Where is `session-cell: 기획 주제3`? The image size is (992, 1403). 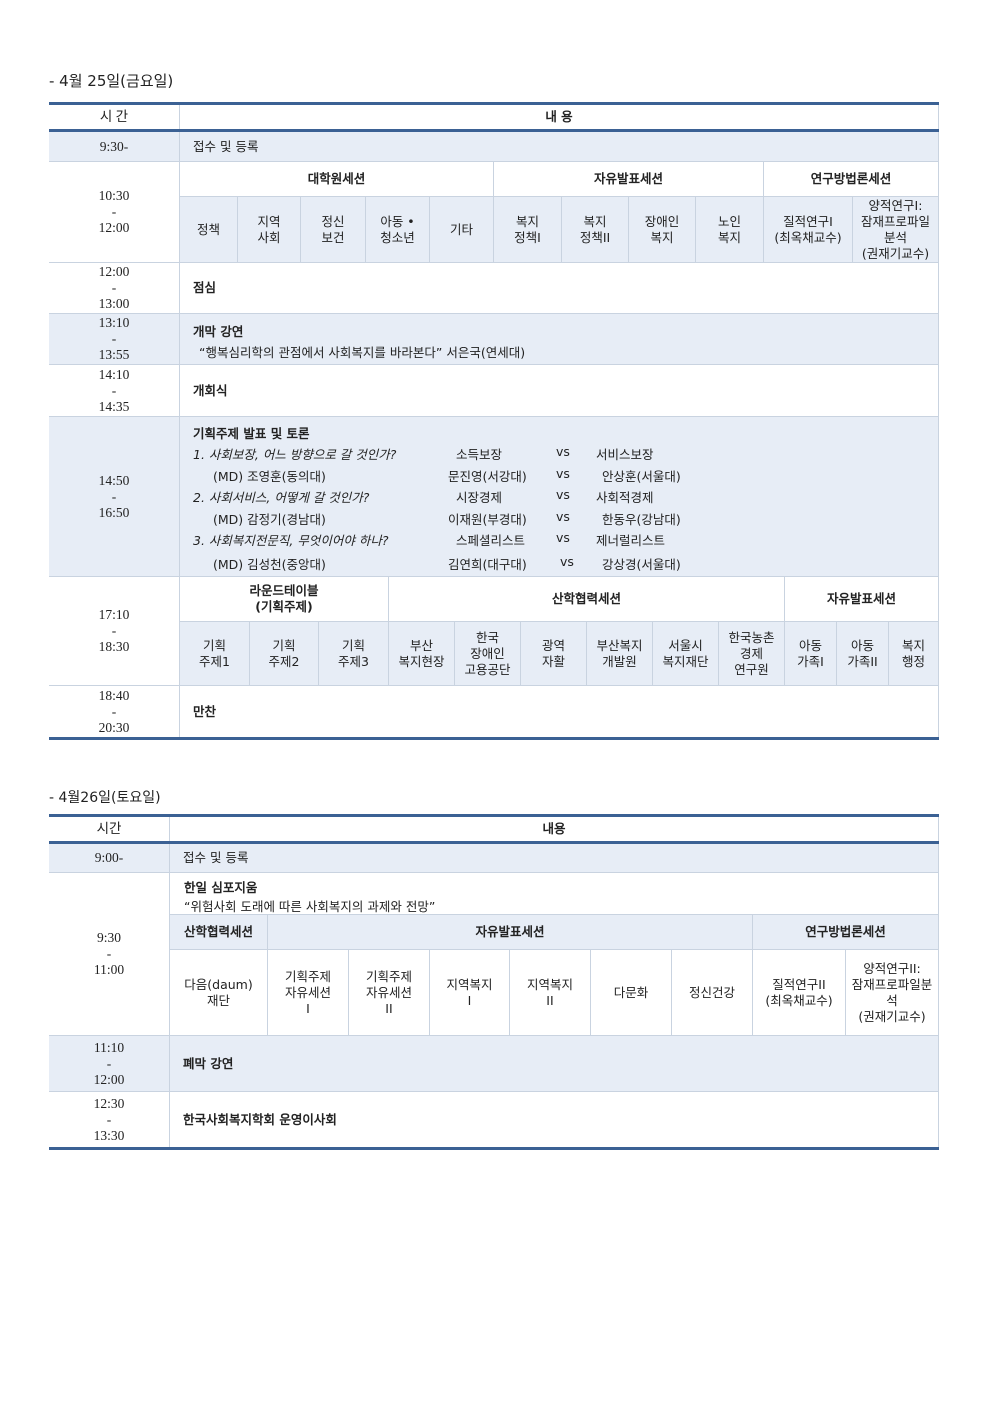
session-cell: 기획 주제3 is located at coordinates (354, 654).